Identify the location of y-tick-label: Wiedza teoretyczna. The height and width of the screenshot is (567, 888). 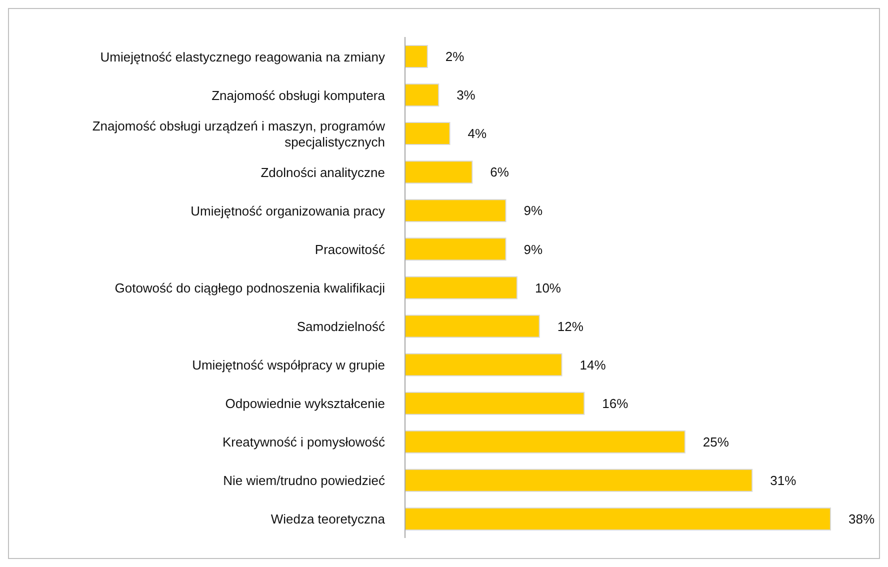
(328, 518).